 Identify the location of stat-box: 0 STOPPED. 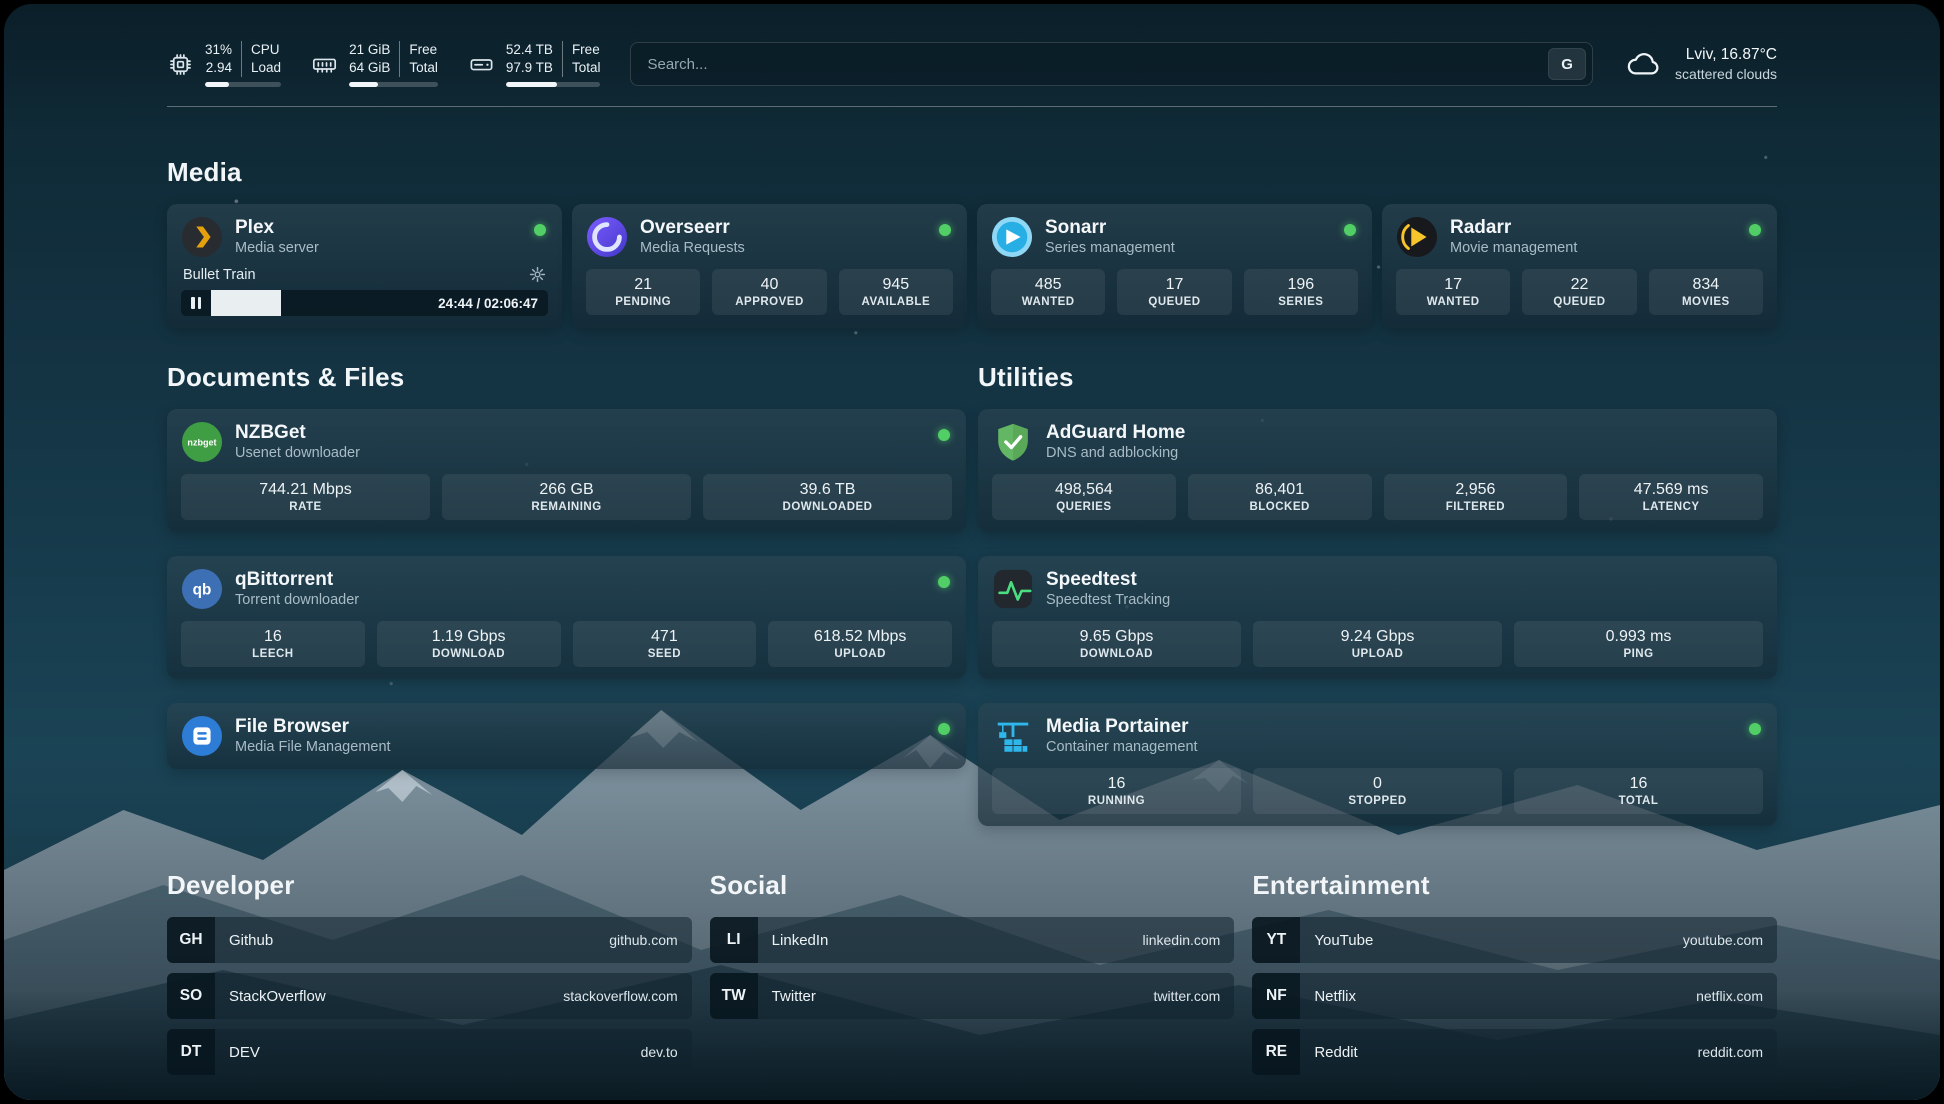
(1377, 791).